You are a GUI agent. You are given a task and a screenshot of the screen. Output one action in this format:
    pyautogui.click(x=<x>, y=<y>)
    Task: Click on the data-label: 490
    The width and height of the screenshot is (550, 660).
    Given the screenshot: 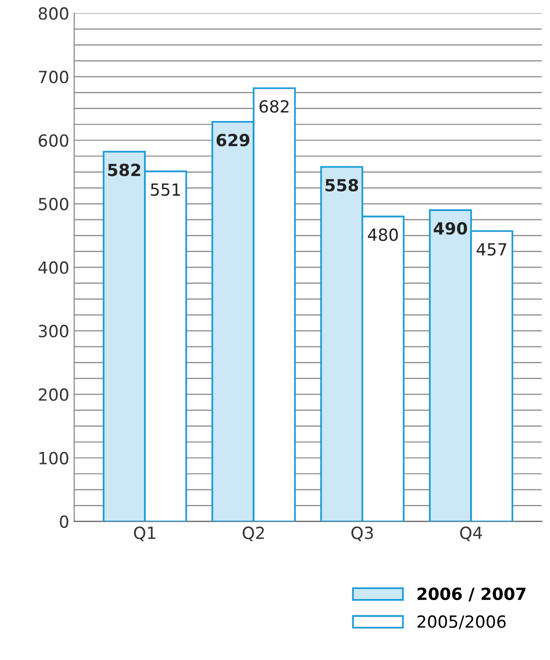 What is the action you would take?
    pyautogui.click(x=451, y=228)
    